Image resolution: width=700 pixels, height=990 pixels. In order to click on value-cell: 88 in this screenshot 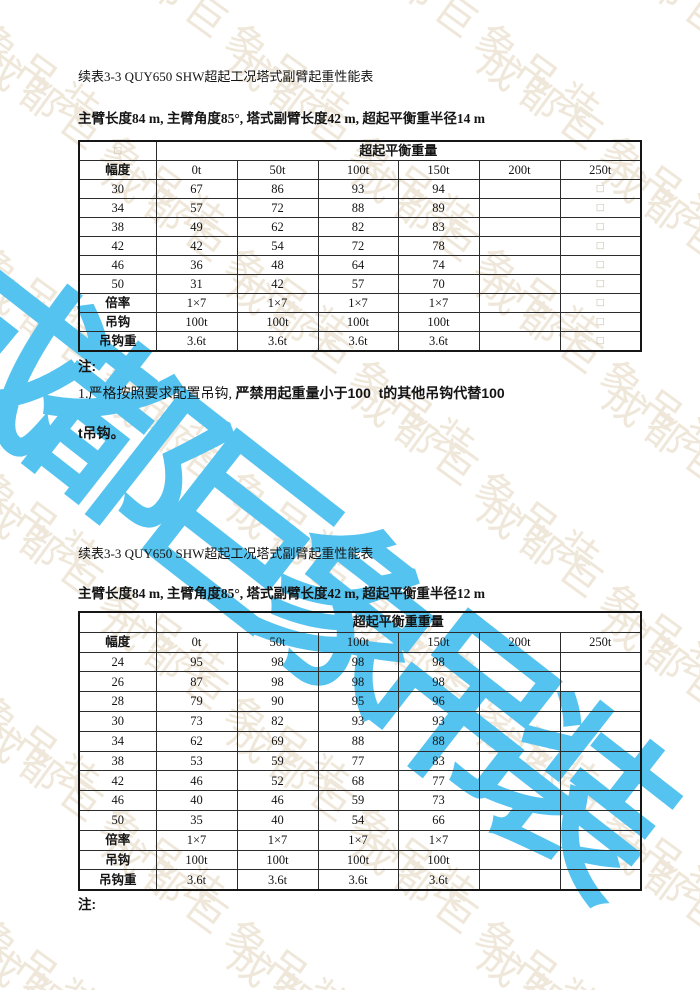, I will do `click(358, 741)`.